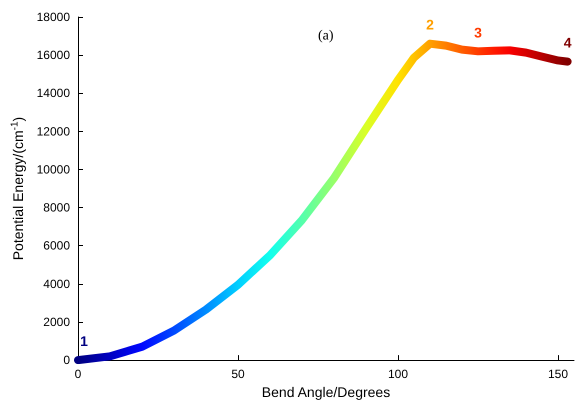 This screenshot has width=577, height=404. I want to click on x-tick-label: 50, so click(238, 374).